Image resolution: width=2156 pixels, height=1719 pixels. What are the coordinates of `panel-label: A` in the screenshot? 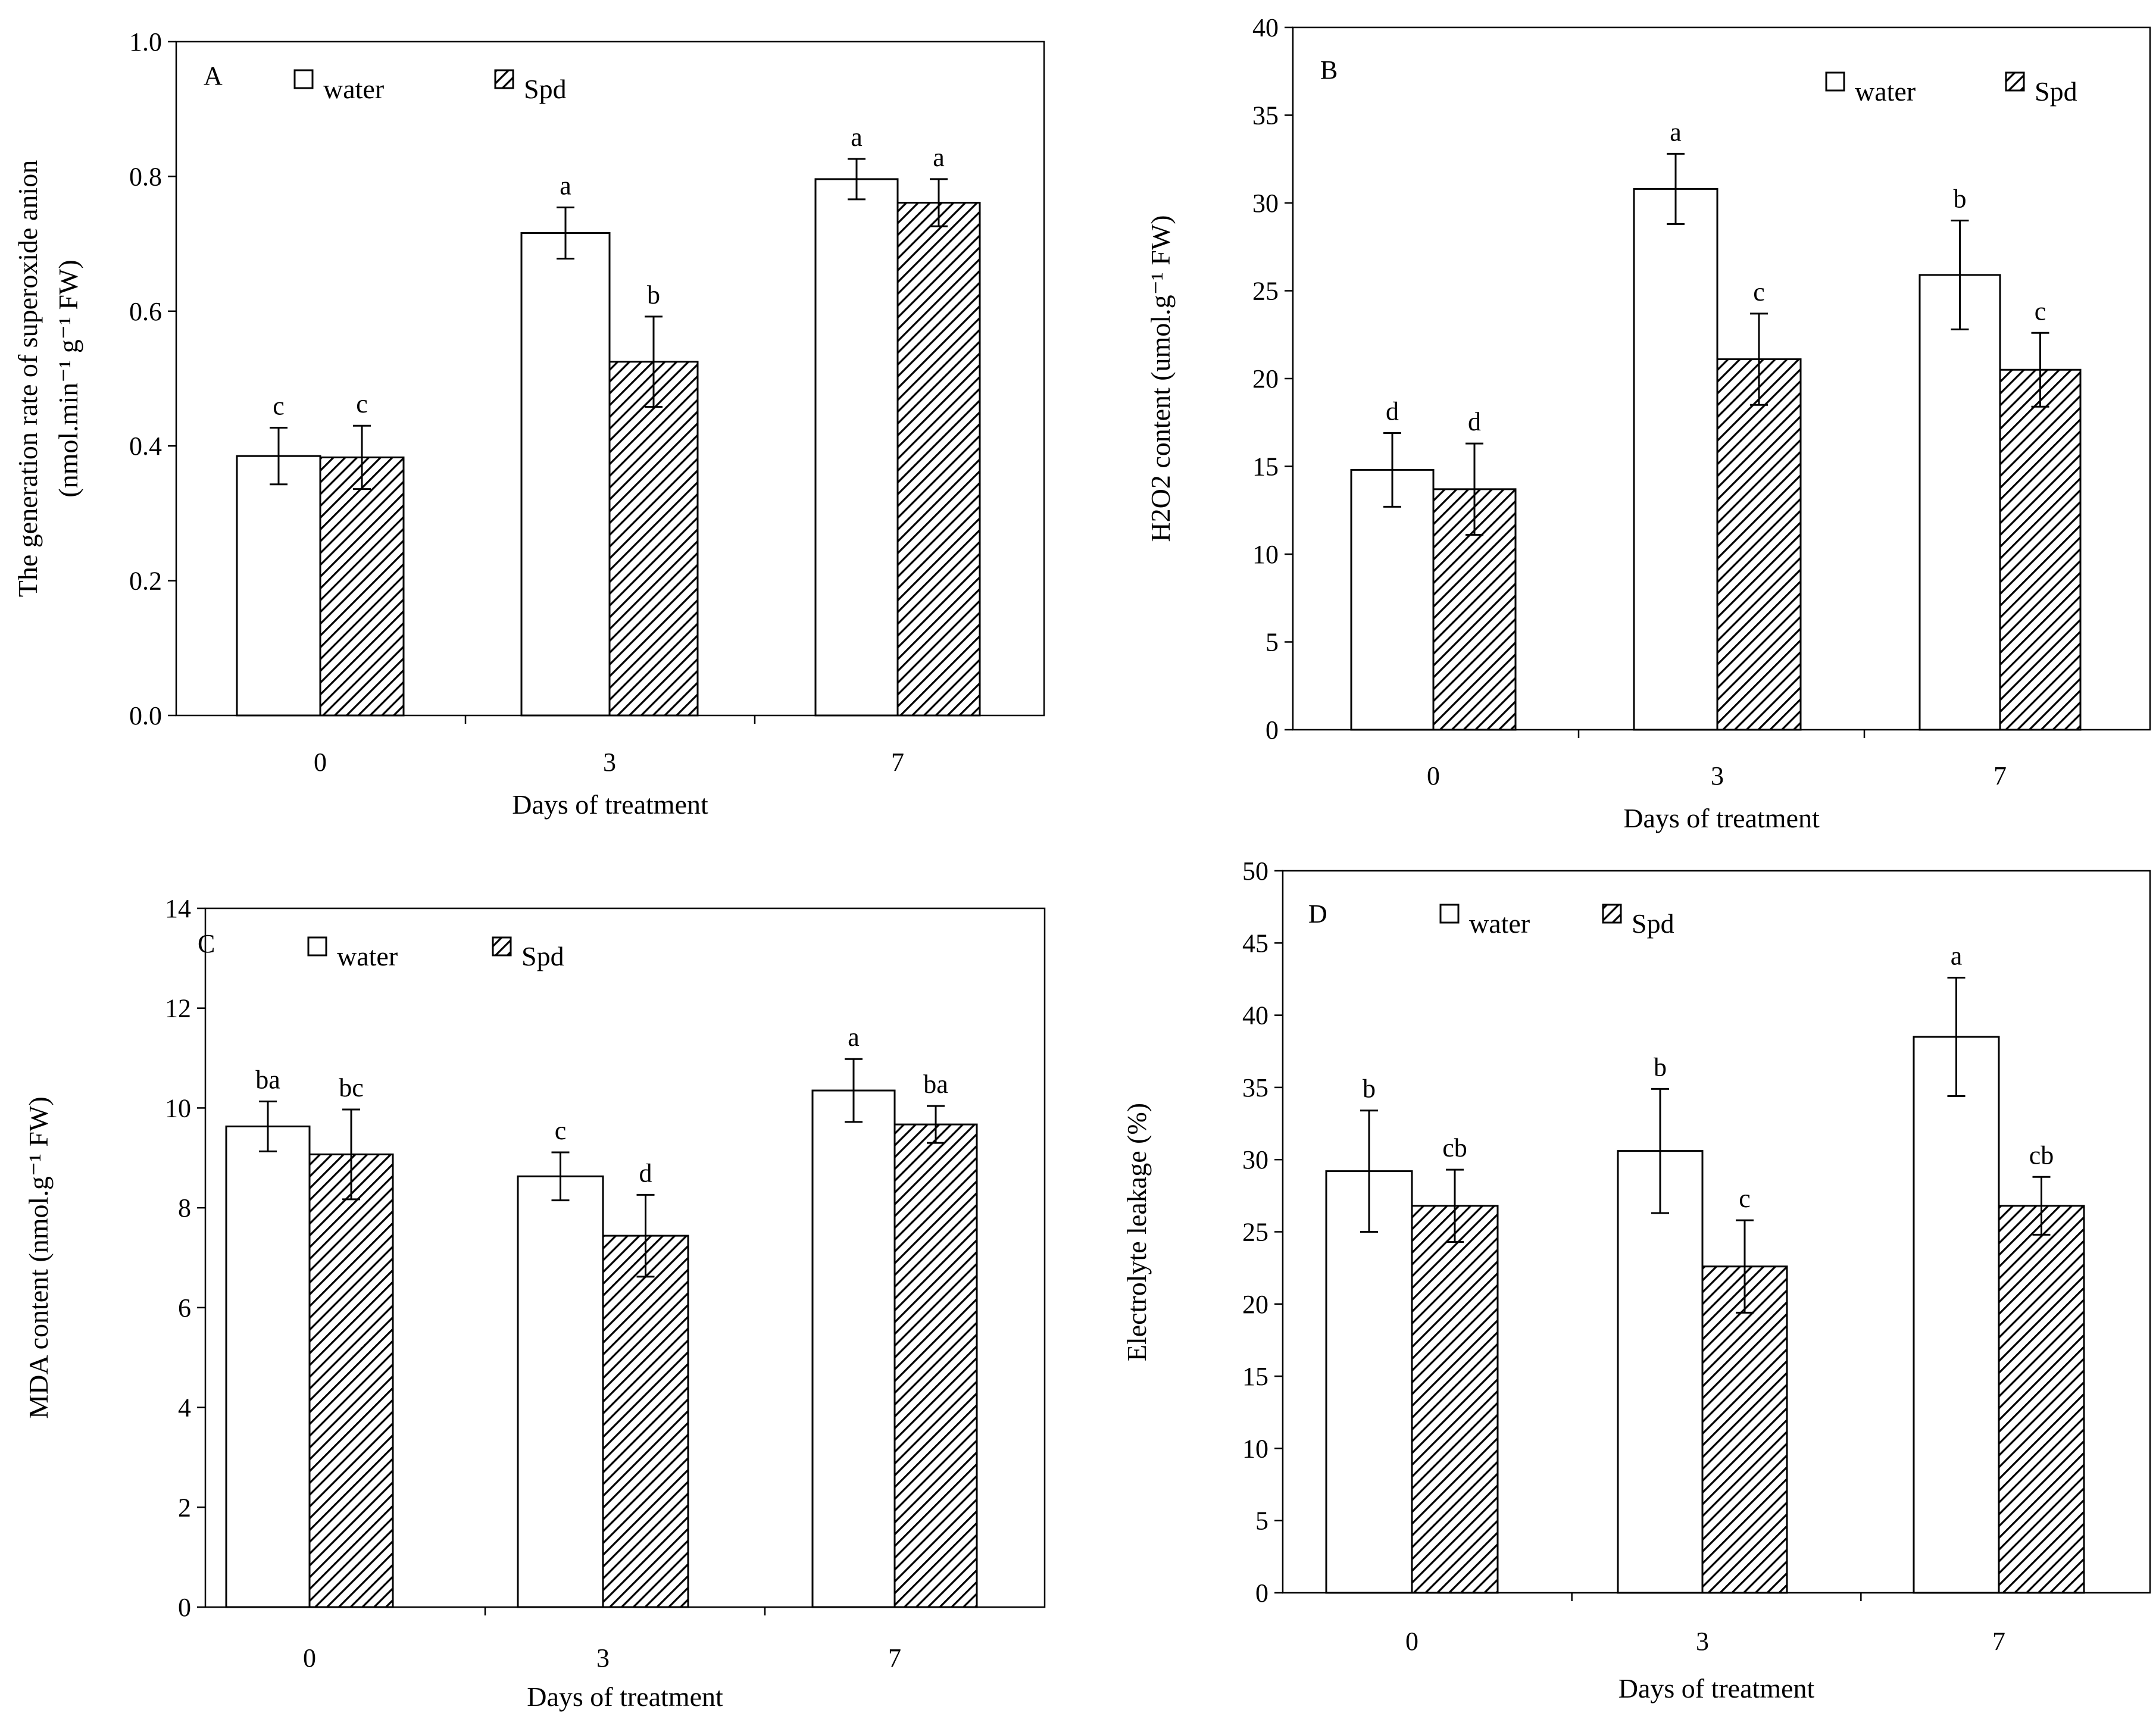 It's located at (213, 75).